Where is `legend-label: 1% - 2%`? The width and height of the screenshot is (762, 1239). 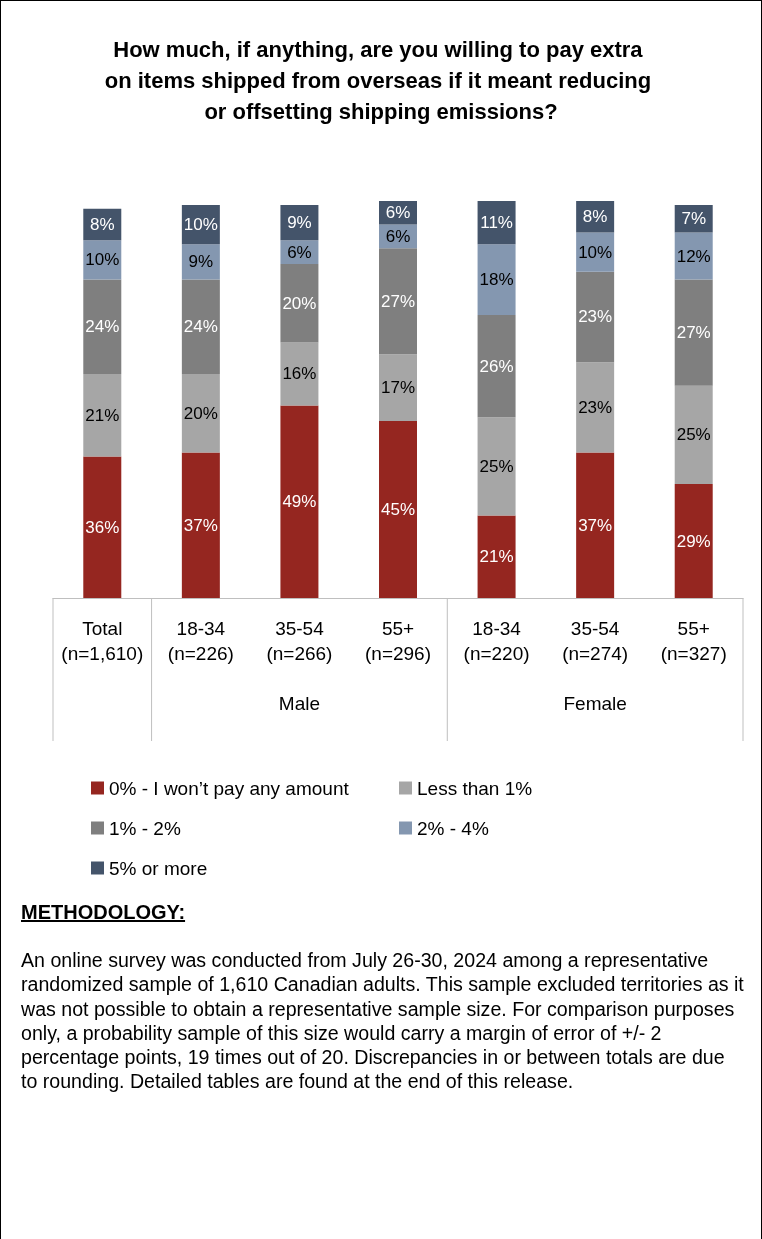 legend-label: 1% - 2% is located at coordinates (145, 828).